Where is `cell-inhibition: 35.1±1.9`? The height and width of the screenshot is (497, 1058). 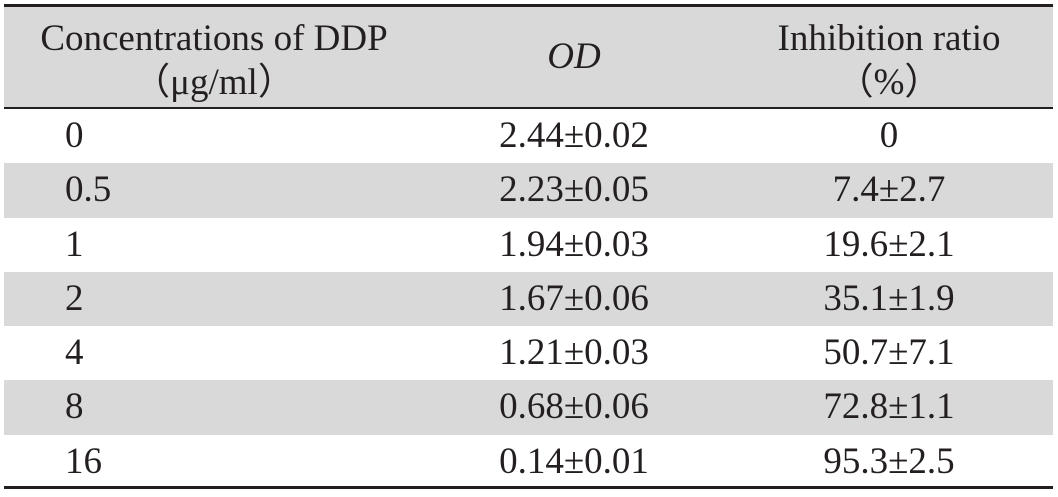 cell-inhibition: 35.1±1.9 is located at coordinates (889, 298).